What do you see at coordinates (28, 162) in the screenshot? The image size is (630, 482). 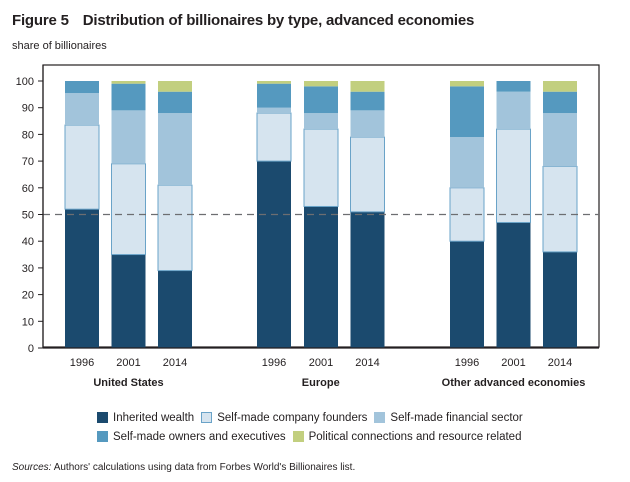 I see `y-tick-label: 70` at bounding box center [28, 162].